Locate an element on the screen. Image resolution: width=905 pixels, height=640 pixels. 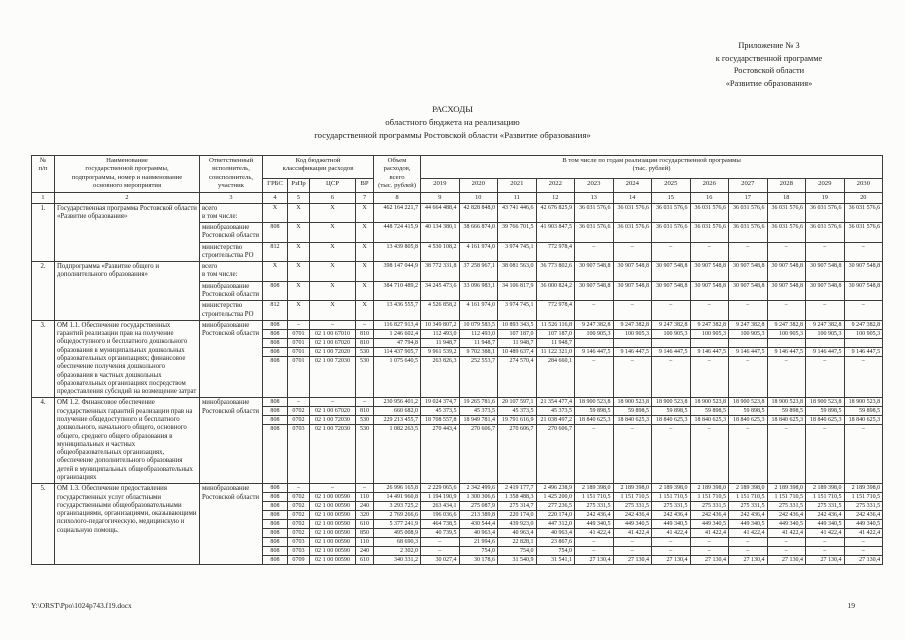
executor-cell: минобразование Ростовской области is located at coordinates (231, 291).